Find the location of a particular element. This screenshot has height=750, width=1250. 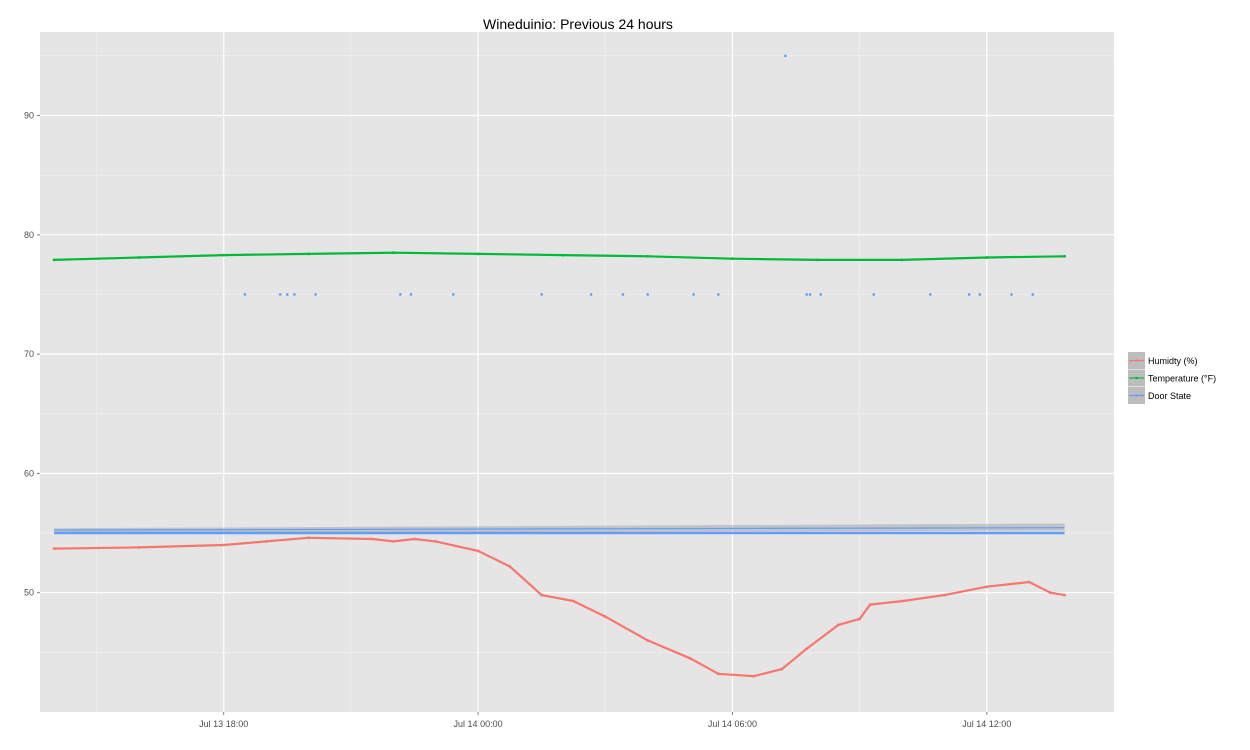

chart-title: Wineduinio: Previous 24 hours is located at coordinates (578, 24).